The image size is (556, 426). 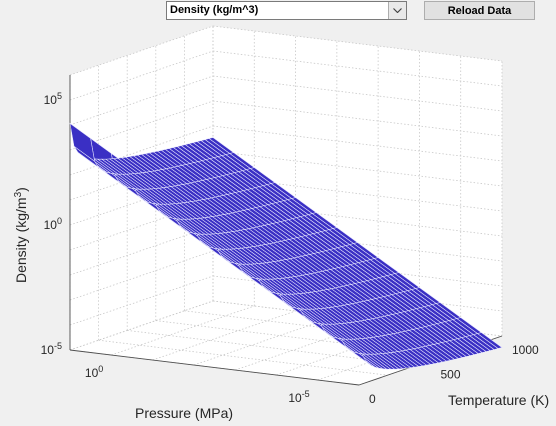 What do you see at coordinates (94, 372) in the screenshot?
I see `x-tick-label: 10⁰` at bounding box center [94, 372].